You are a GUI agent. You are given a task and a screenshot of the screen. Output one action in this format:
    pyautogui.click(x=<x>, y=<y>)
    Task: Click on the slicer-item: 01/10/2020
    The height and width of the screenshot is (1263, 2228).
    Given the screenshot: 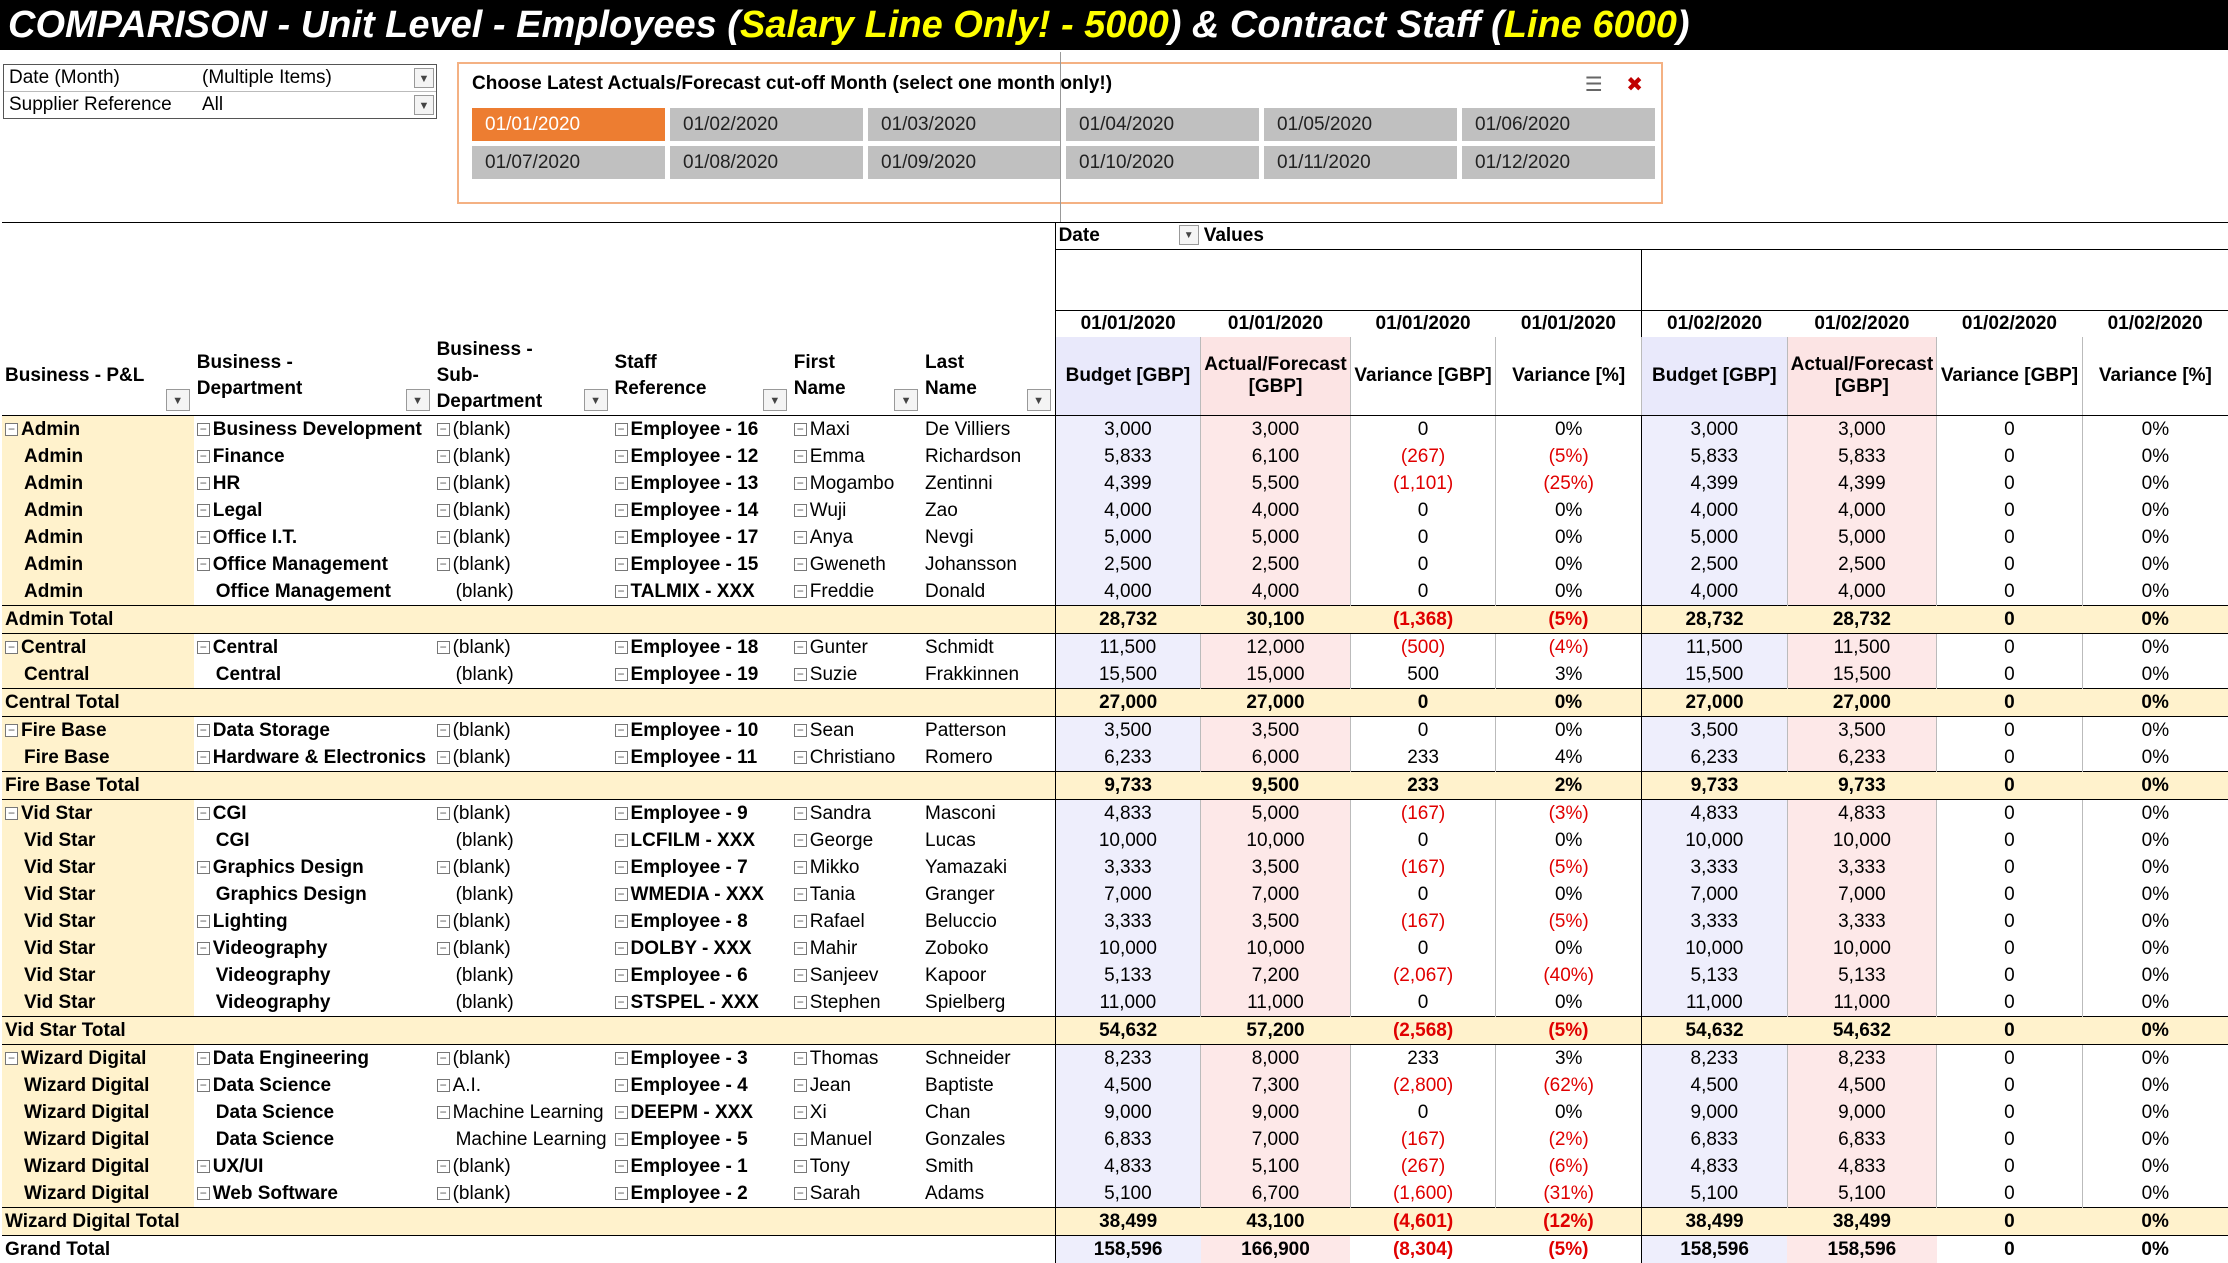 What is the action you would take?
    pyautogui.click(x=1162, y=162)
    